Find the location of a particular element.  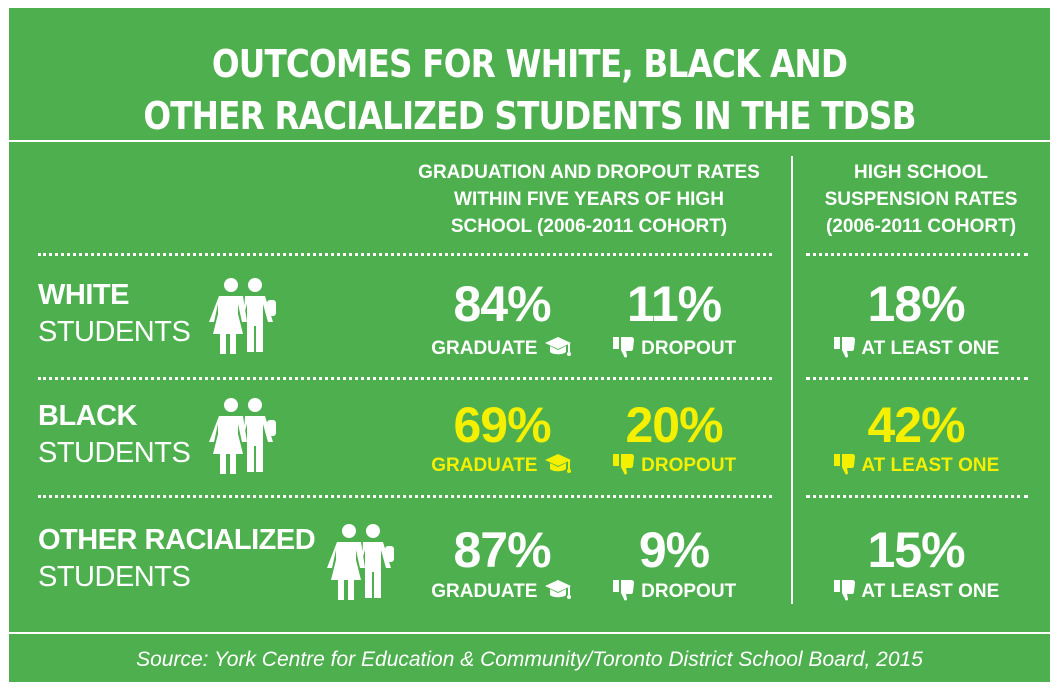

value-dropout-black: 20% is located at coordinates (674, 425).